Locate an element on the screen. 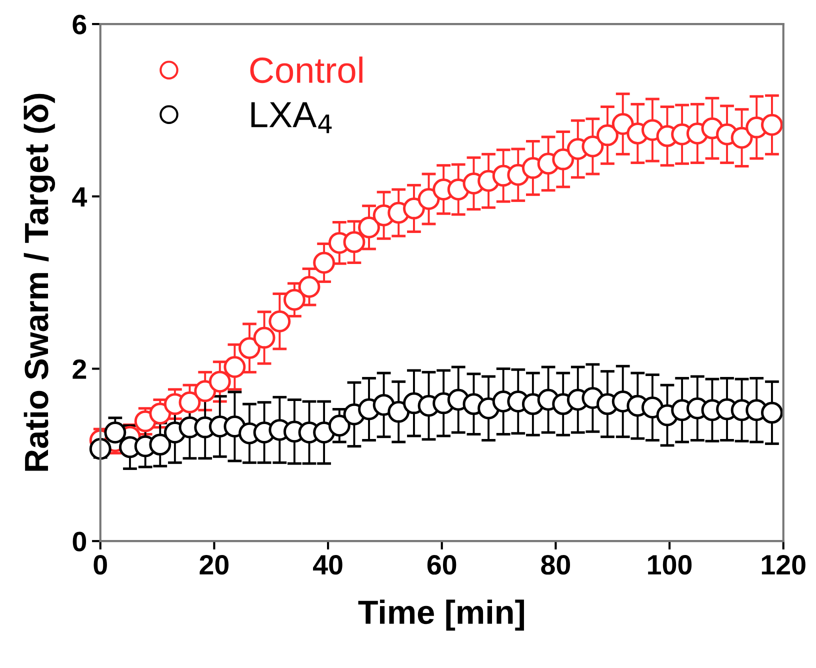  x-tick-label: 100 is located at coordinates (670, 565).